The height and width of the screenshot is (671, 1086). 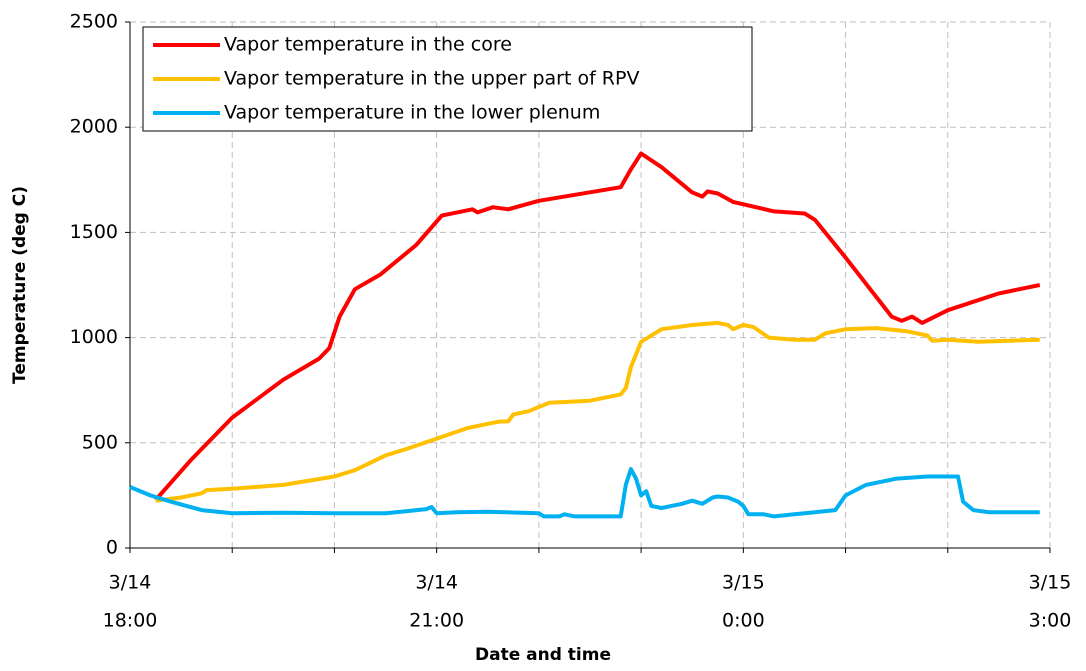 What do you see at coordinates (368, 45) in the screenshot?
I see `legend-label: Vapor temperature in the core` at bounding box center [368, 45].